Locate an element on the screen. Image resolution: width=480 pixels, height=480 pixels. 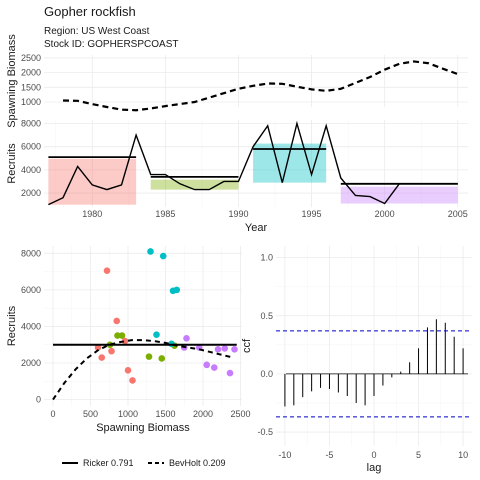
x-tick-label: -10 is located at coordinates (284, 455).